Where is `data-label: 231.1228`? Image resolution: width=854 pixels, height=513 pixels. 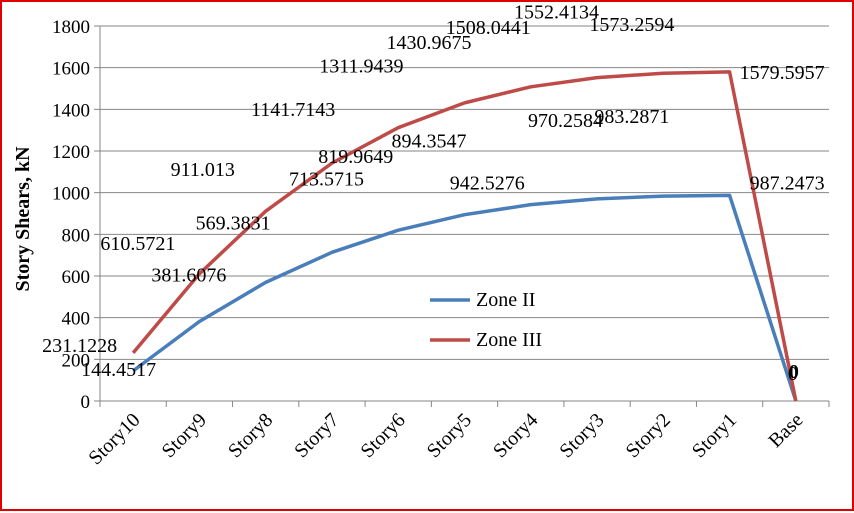
data-label: 231.1228 is located at coordinates (79, 346).